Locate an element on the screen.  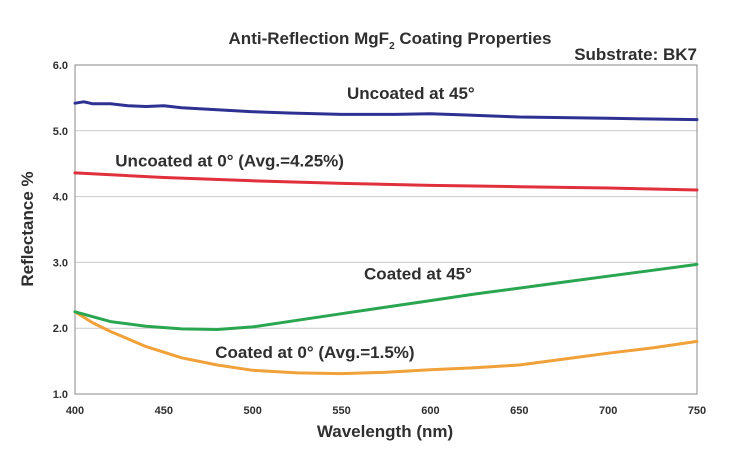
series-label-uncoated-0: Uncoated at 0° (Avg.=4.25%) is located at coordinates (229, 160).